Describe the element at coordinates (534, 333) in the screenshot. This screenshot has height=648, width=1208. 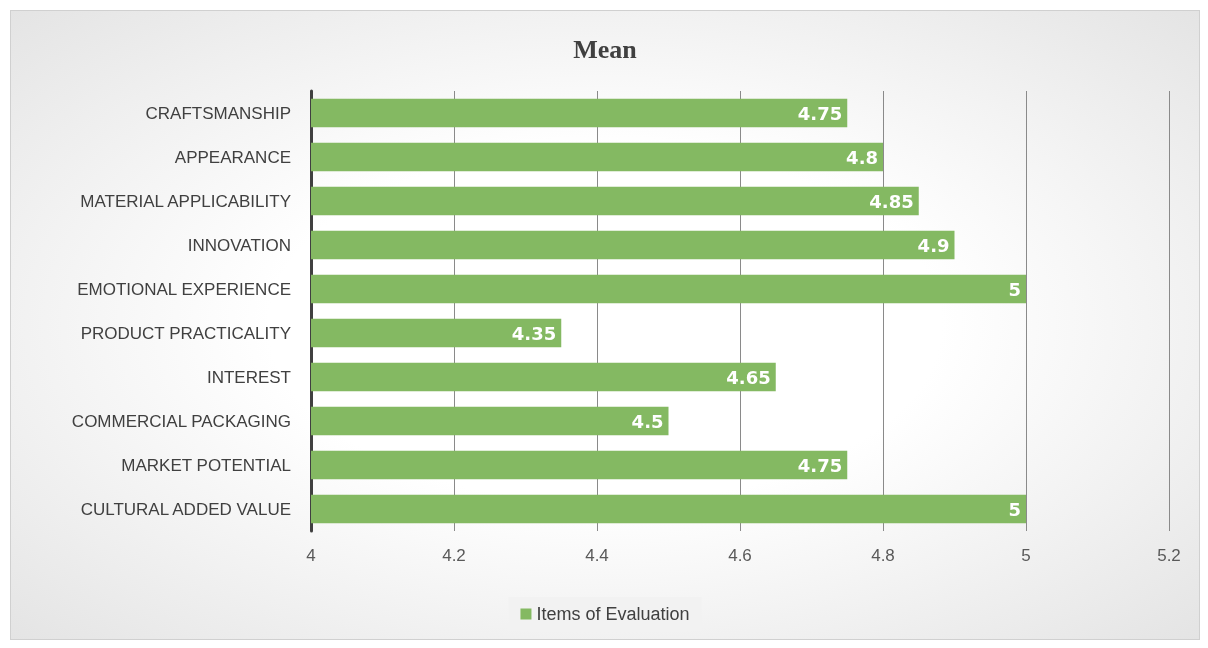
I see `data-label: 4.35` at that location.